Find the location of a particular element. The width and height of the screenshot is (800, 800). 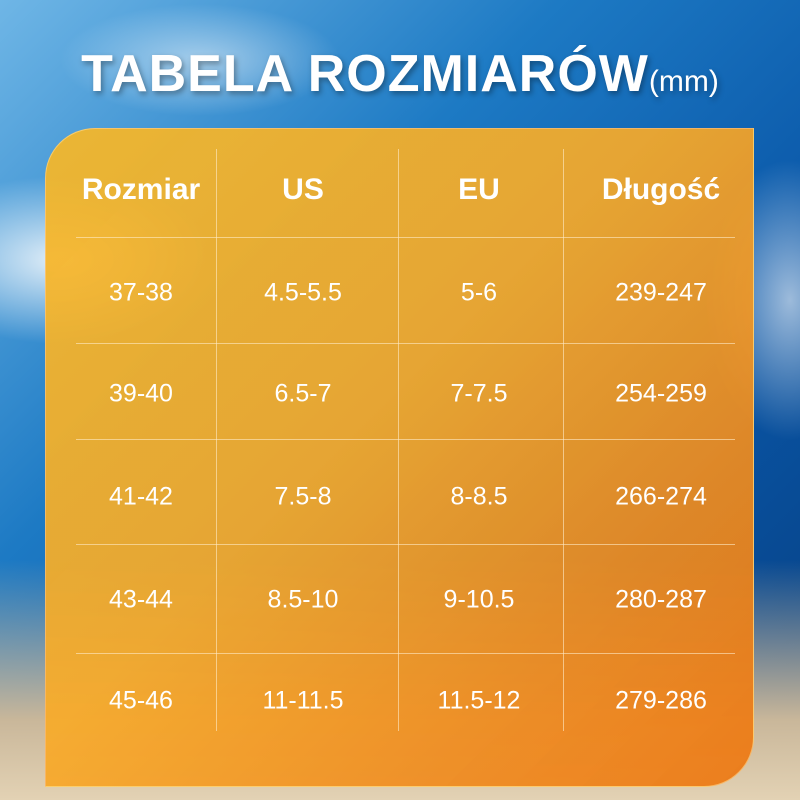

table-cell: 8-8.5 is located at coordinates (479, 496).